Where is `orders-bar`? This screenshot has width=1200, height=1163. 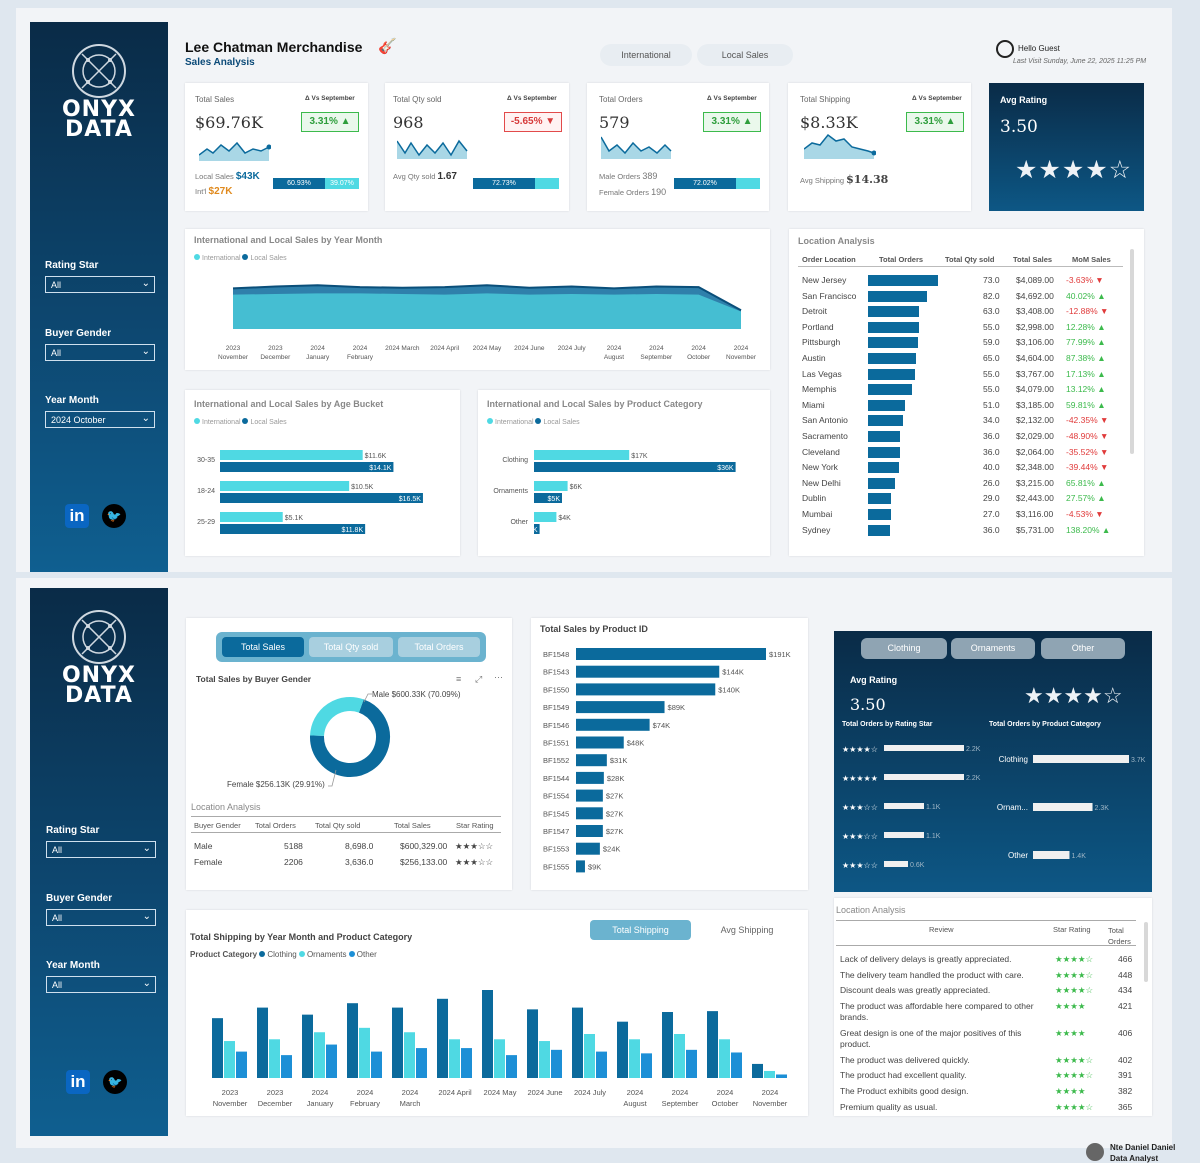
orders-bar is located at coordinates (881, 483).